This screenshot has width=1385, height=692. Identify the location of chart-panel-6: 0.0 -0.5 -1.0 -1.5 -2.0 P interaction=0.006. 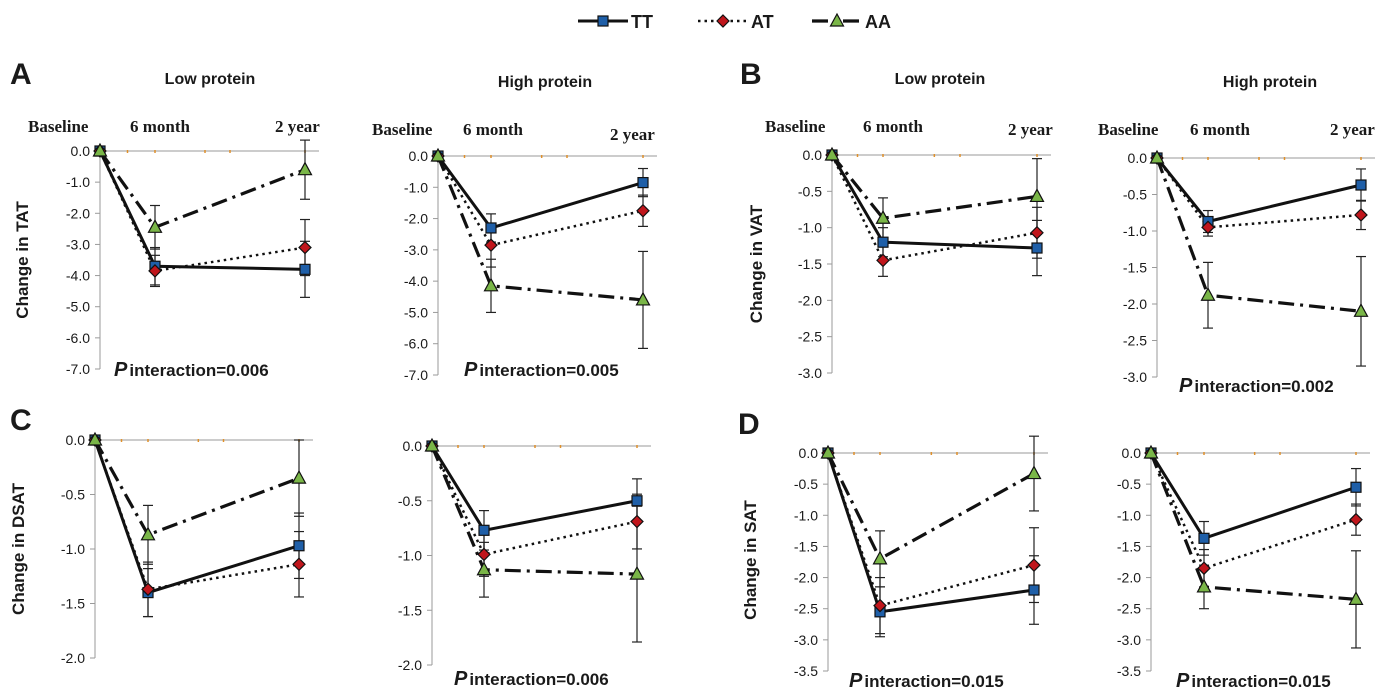
(524, 563).